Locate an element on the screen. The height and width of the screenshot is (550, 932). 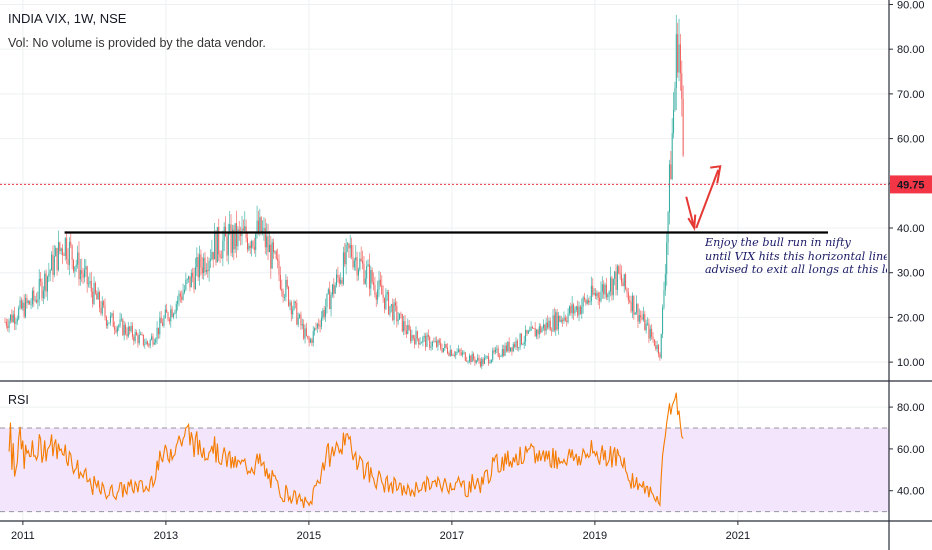
price-tick-label: 90.00 is located at coordinates (911, 5).